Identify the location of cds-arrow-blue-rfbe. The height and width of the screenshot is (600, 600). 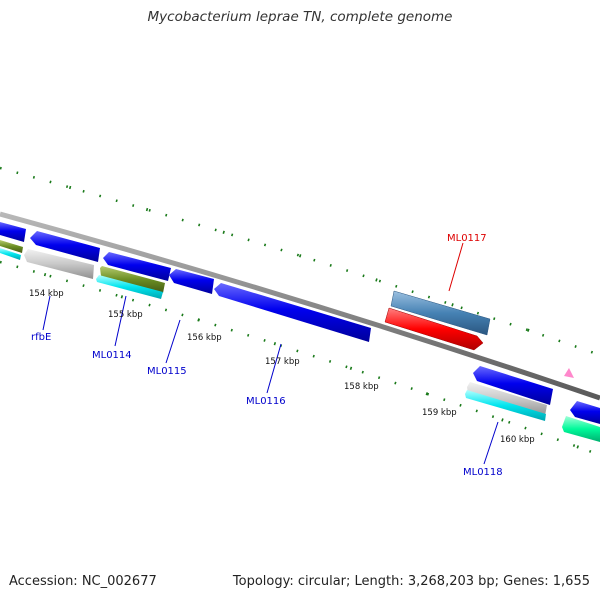
(65, 246).